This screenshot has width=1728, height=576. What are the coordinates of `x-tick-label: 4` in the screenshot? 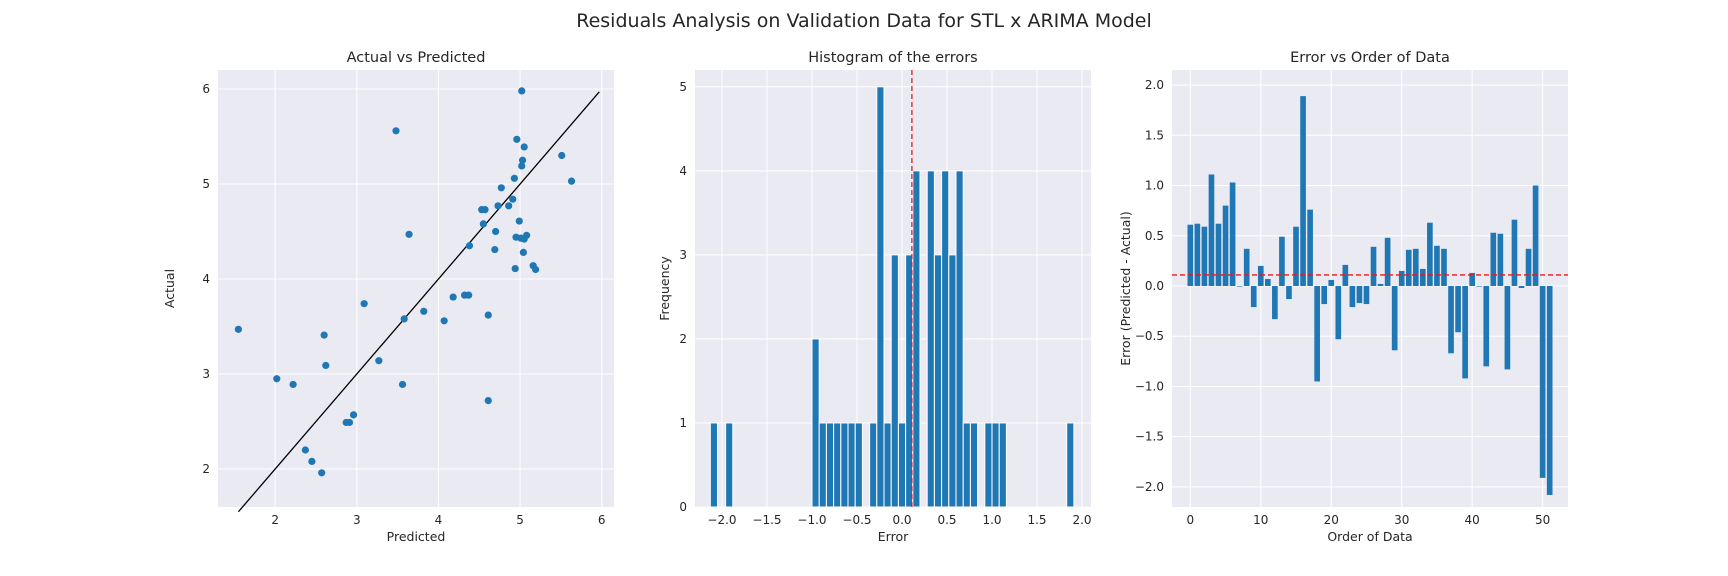 It's located at (439, 520).